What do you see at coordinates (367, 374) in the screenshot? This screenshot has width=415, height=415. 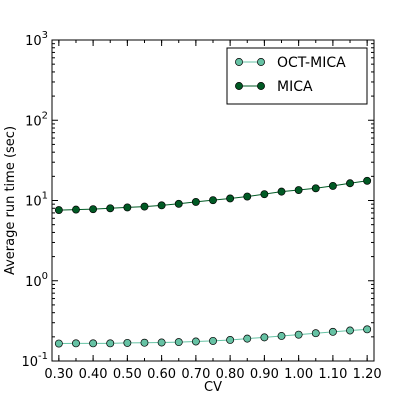 I see `x-tick-label: 1.20` at bounding box center [367, 374].